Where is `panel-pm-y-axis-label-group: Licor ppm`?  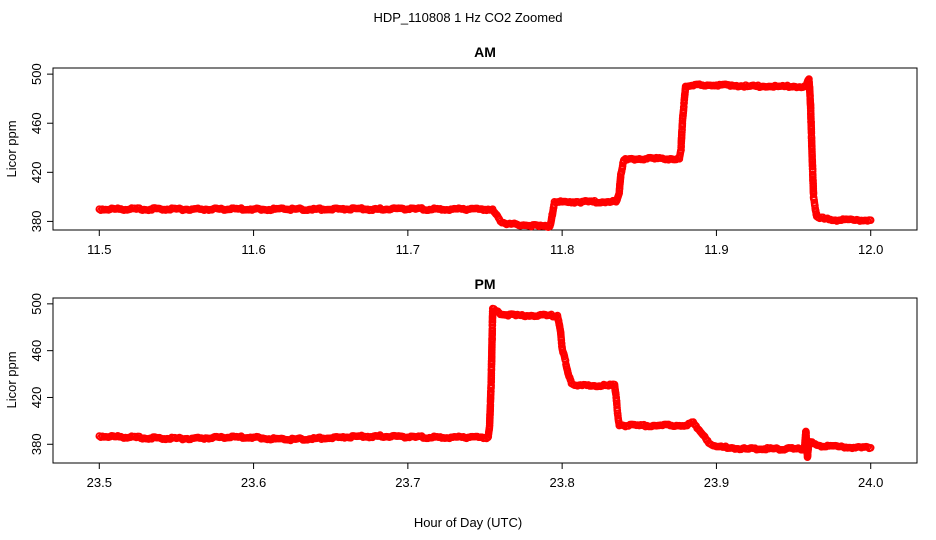
panel-pm-y-axis-label-group: Licor ppm is located at coordinates (11, 379).